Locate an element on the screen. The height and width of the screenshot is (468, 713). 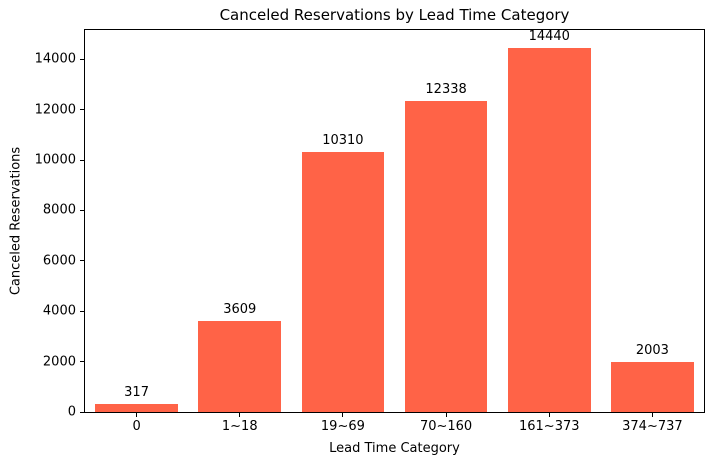
x-tick-label: 1~18 is located at coordinates (239, 426).